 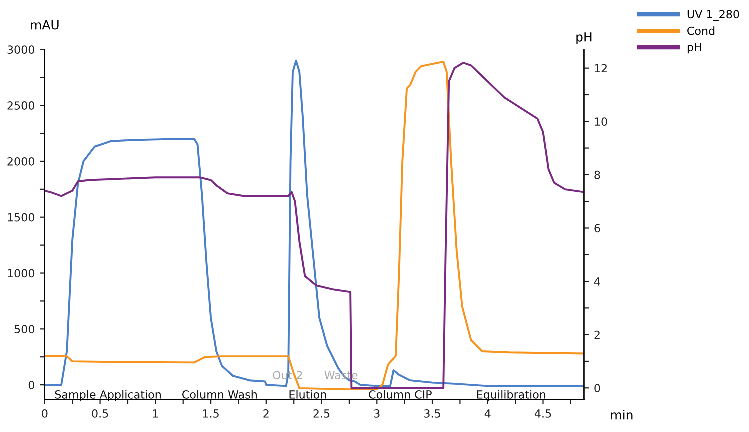 What do you see at coordinates (543, 414) in the screenshot?
I see `x-tick-label: 4.5` at bounding box center [543, 414].